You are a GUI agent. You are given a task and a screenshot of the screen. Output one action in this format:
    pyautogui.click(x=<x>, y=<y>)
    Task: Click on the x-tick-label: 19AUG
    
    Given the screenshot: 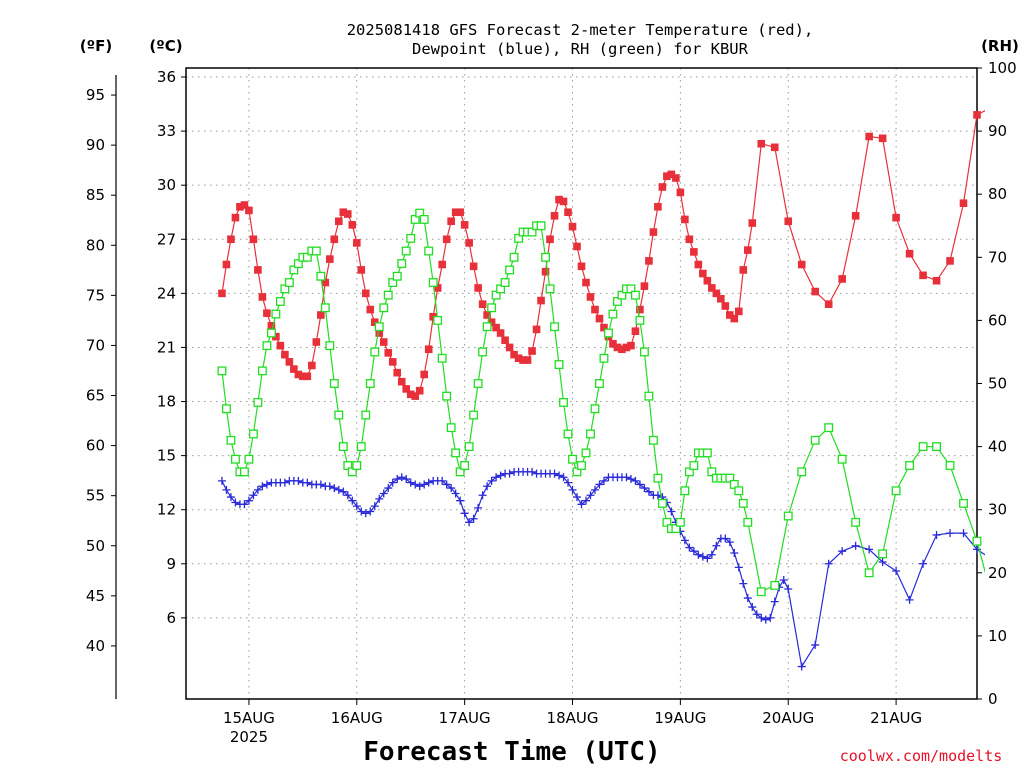 What is the action you would take?
    pyautogui.click(x=680, y=718)
    